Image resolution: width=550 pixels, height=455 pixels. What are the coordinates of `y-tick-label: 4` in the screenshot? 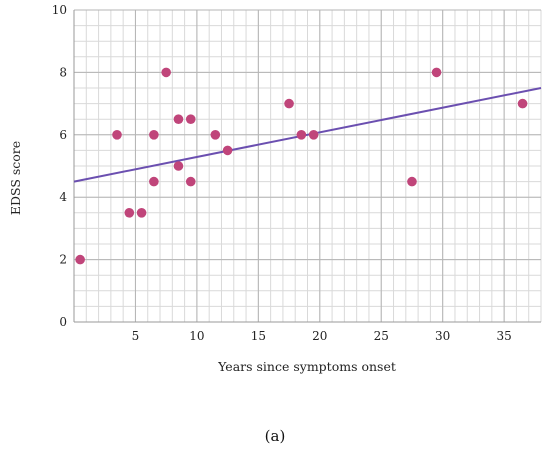 It's located at (63, 197).